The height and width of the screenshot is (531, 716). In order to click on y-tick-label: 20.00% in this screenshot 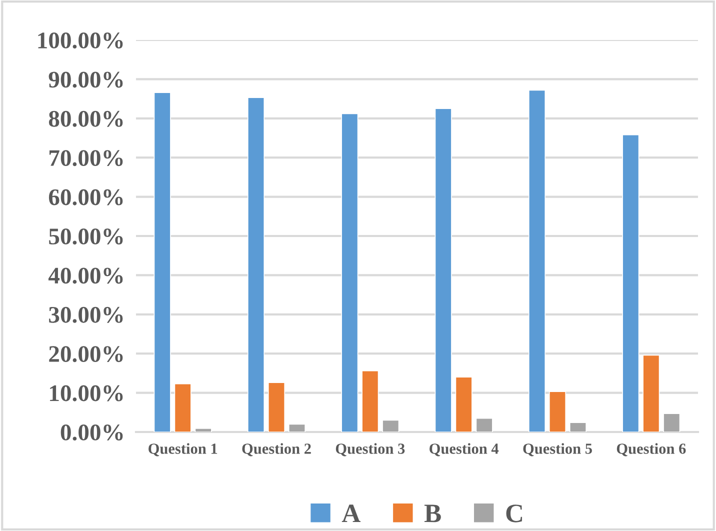, I will do `click(86, 354)`.